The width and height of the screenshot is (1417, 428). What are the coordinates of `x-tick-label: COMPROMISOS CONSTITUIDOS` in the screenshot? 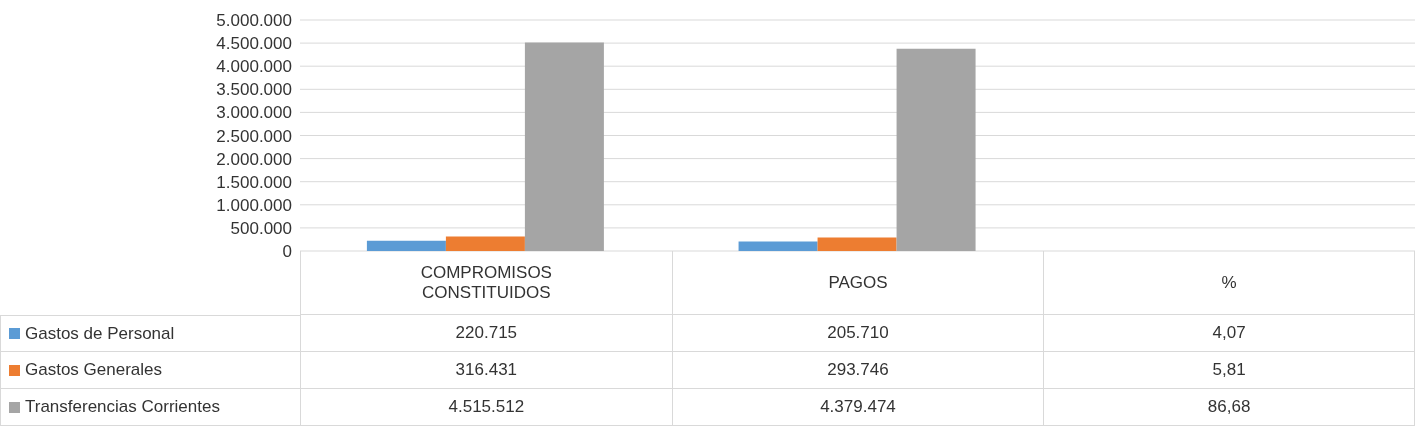 It's located at (486, 282).